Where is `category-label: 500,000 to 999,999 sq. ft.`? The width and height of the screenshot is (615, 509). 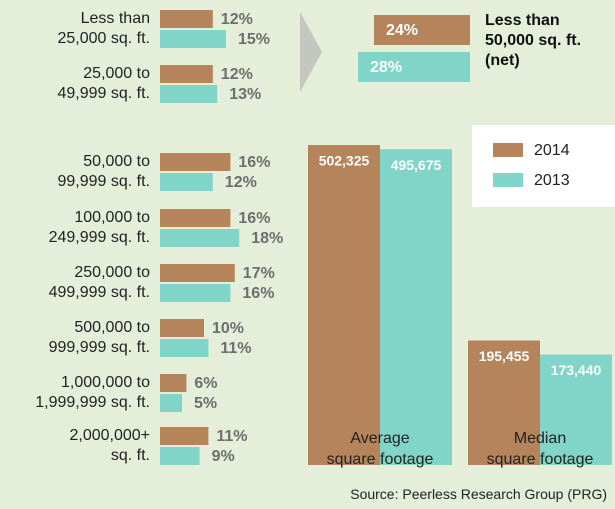
category-label: 500,000 to 999,999 sq. ft. is located at coordinates (99, 337).